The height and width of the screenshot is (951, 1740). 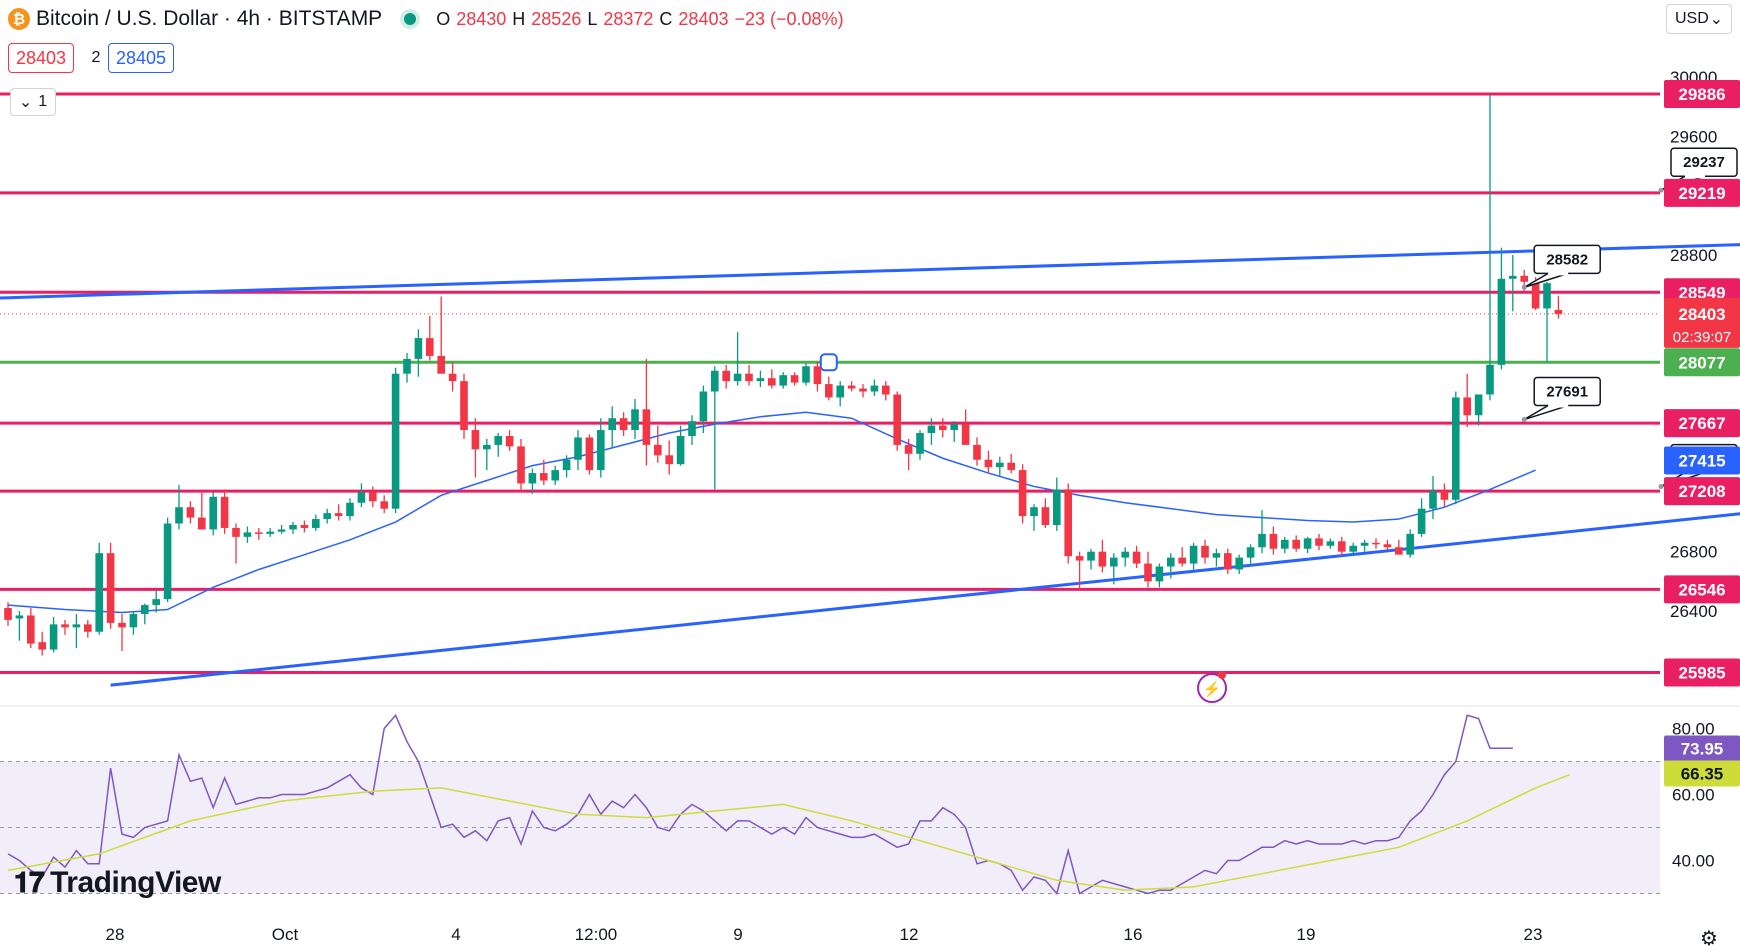 I want to click on market-open-icon, so click(x=410, y=19).